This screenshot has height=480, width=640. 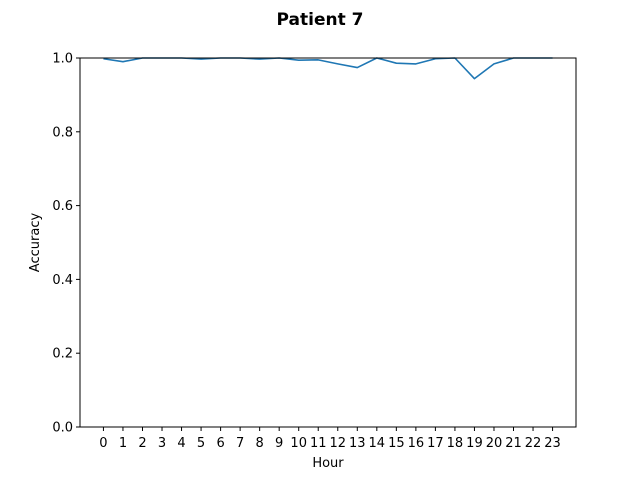 What do you see at coordinates (435, 443) in the screenshot?
I see `x-tick-label: 17` at bounding box center [435, 443].